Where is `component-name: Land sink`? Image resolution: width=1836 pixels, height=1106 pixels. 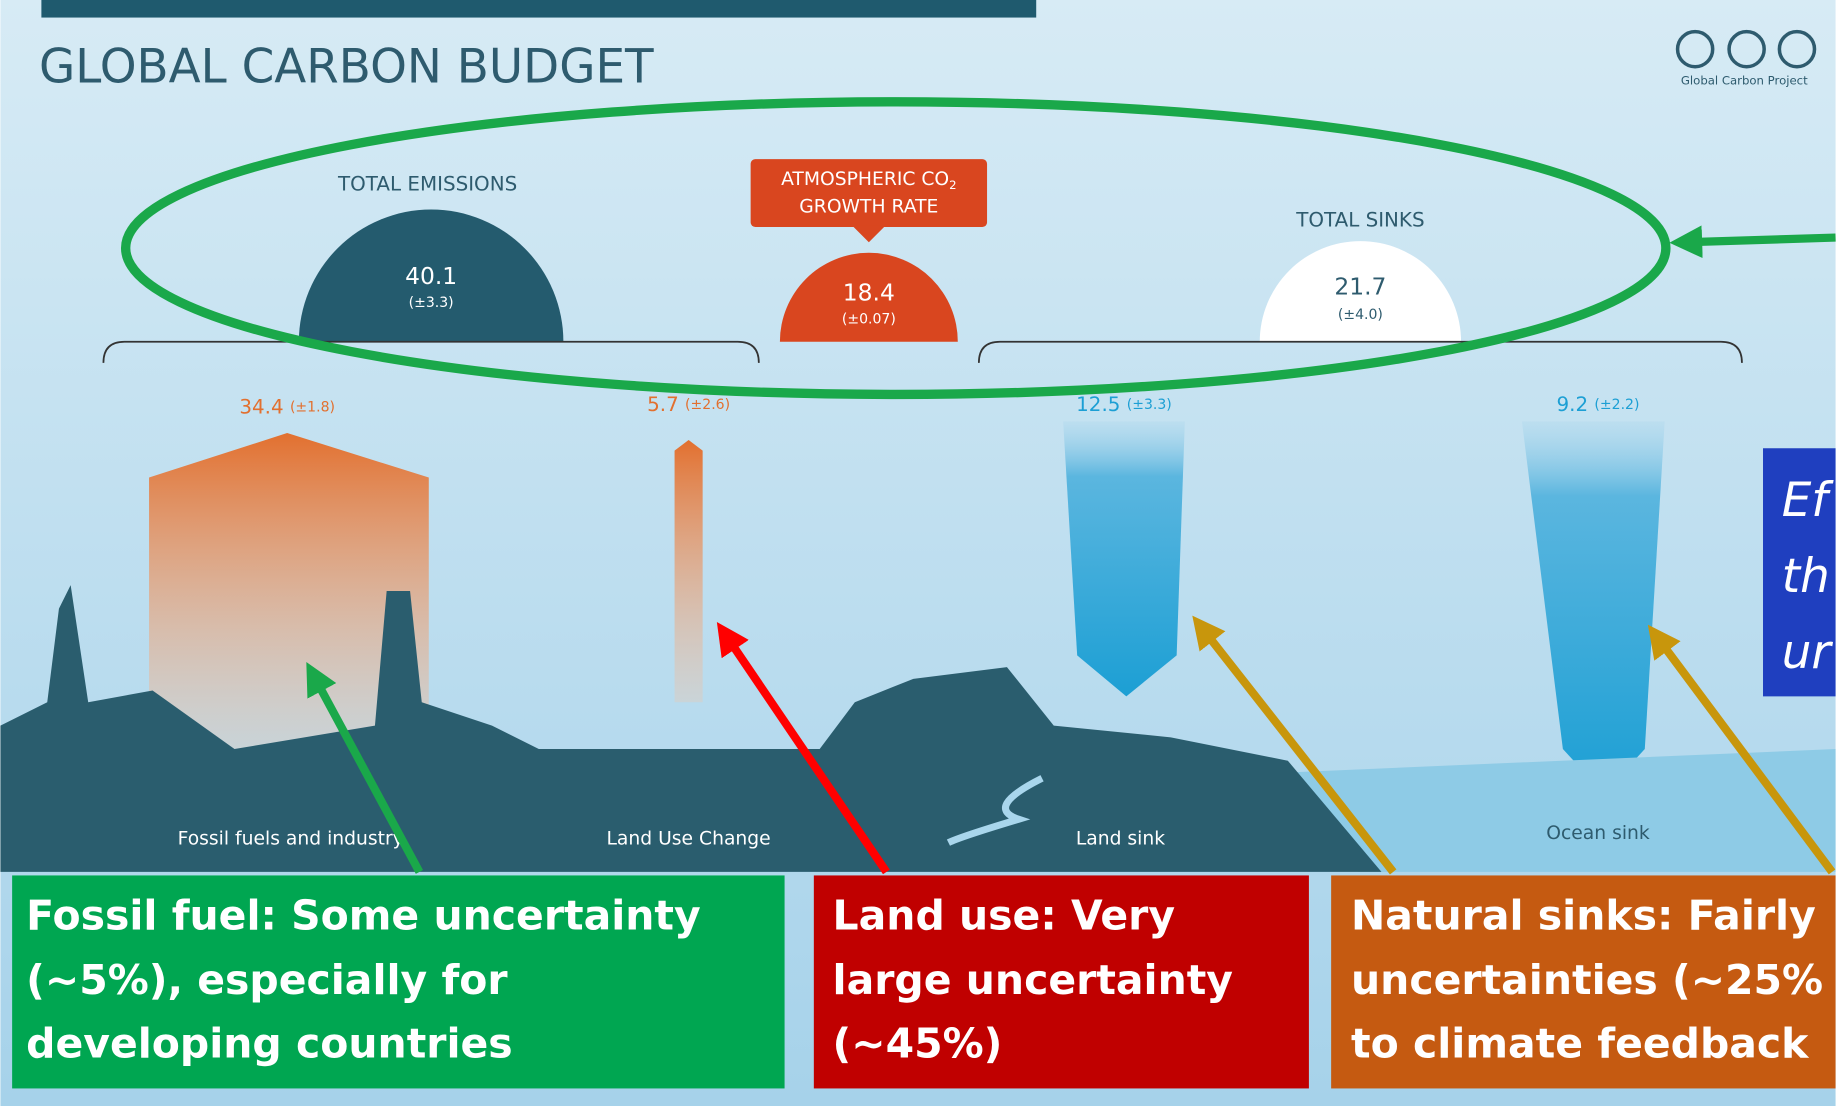 component-name: Land sink is located at coordinates (1120, 839).